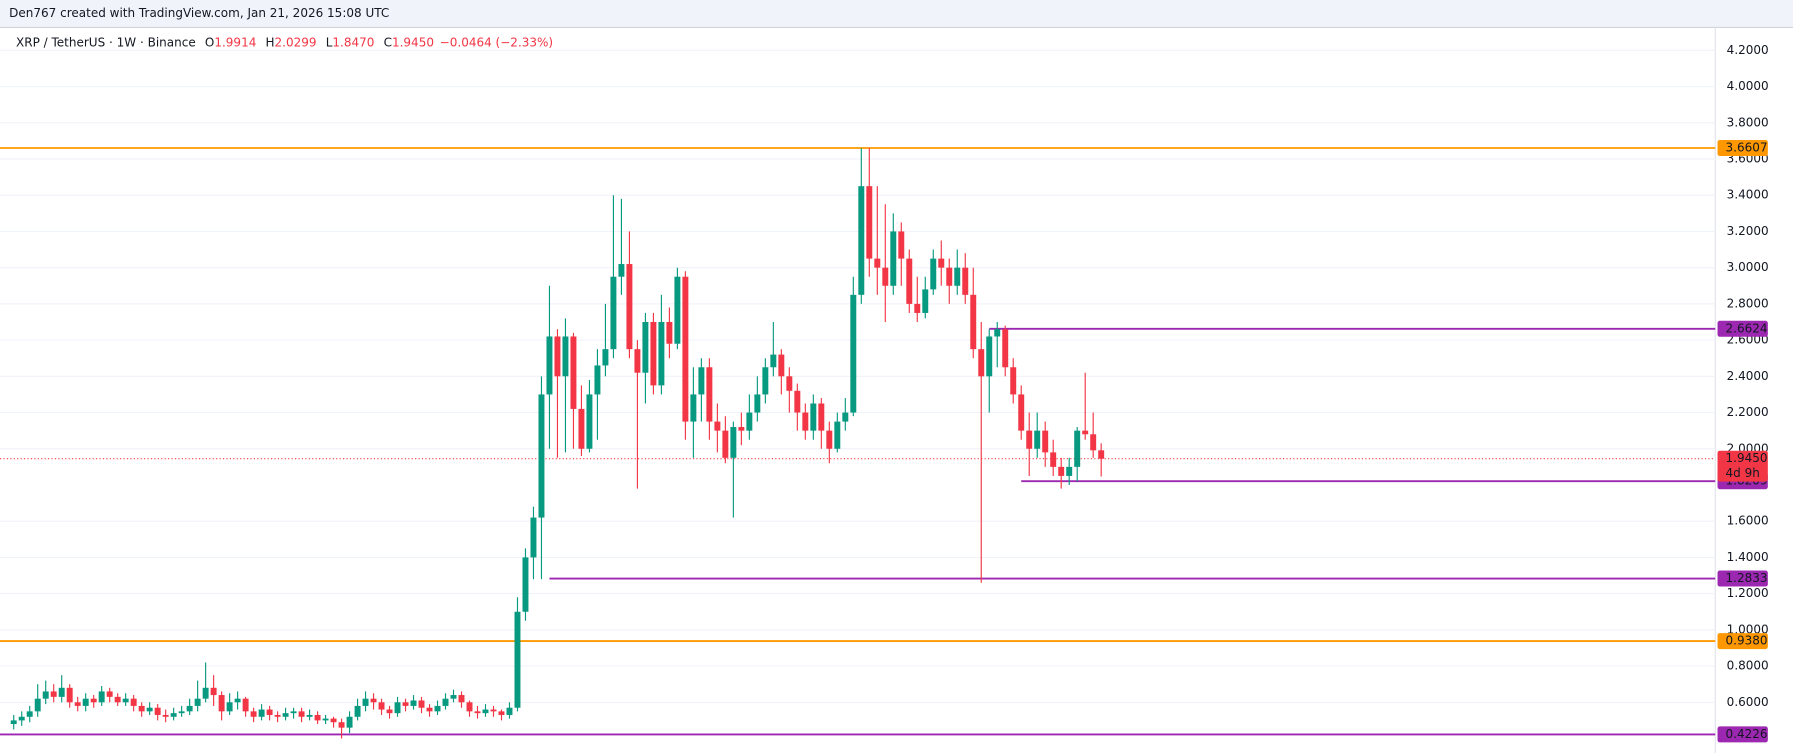  I want to click on legend-key: L, so click(329, 42).